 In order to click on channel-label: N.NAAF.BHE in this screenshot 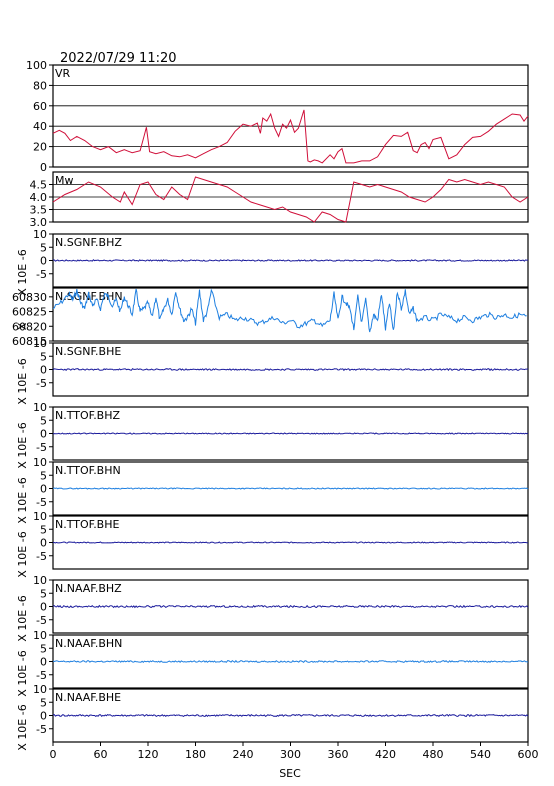, I will do `click(88, 697)`.